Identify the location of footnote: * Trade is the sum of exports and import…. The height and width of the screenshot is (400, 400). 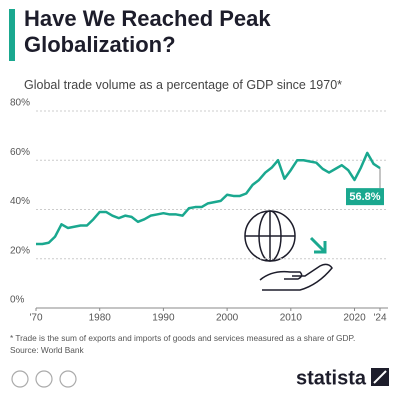
(183, 338).